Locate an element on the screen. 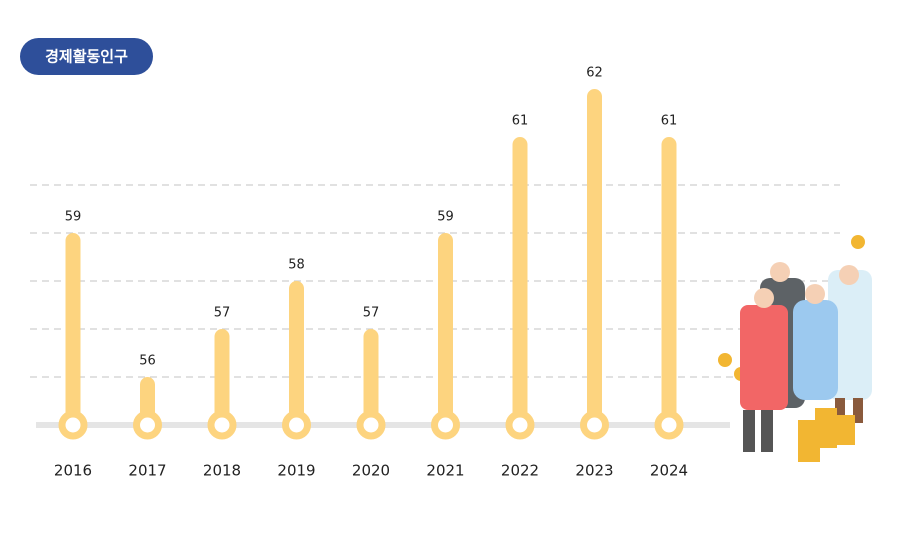 Image resolution: width=900 pixels, height=559 pixels. x-tick-label: 2019 is located at coordinates (296, 471).